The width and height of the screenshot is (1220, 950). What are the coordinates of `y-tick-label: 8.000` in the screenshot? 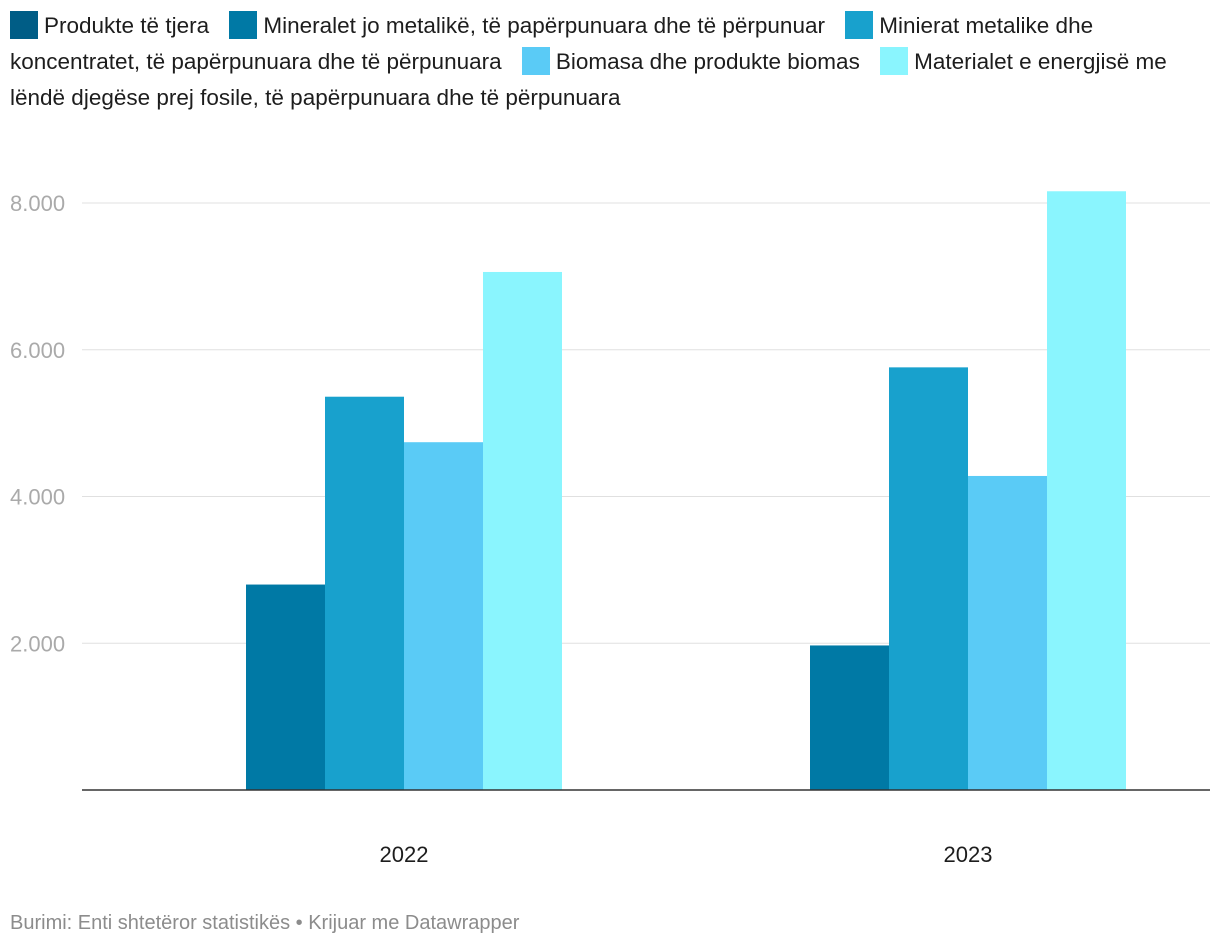 It's located at (37, 203).